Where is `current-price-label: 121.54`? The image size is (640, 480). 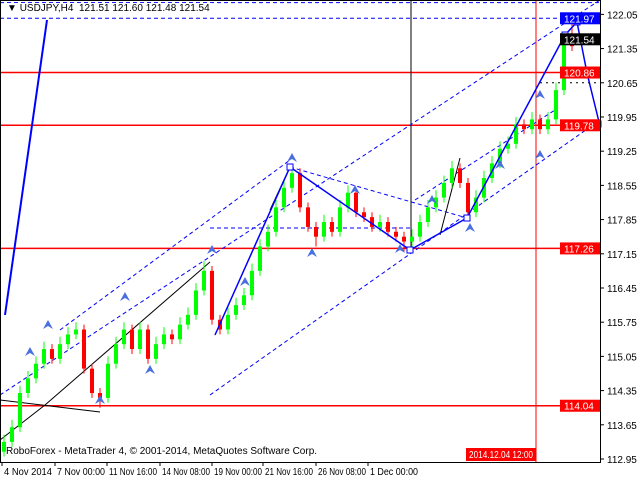
current-price-label: 121.54 is located at coordinates (579, 40).